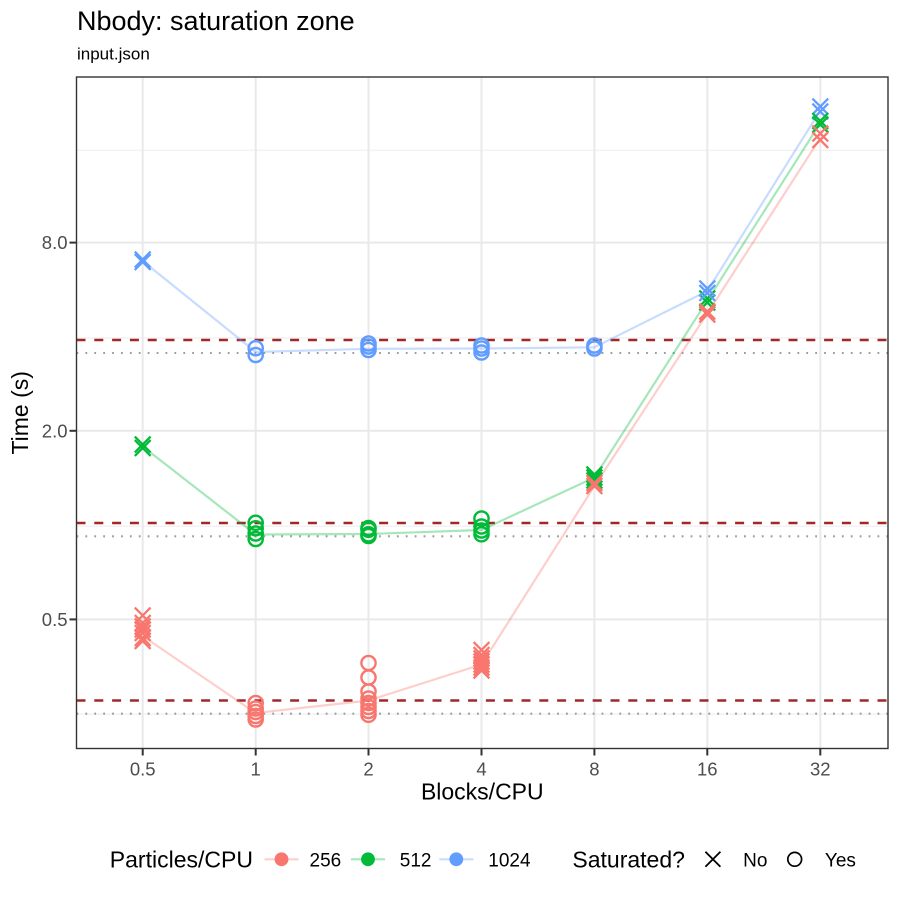 Image resolution: width=900 pixels, height=900 pixels. What do you see at coordinates (113, 54) in the screenshot?
I see `svg-text: input.json` at bounding box center [113, 54].